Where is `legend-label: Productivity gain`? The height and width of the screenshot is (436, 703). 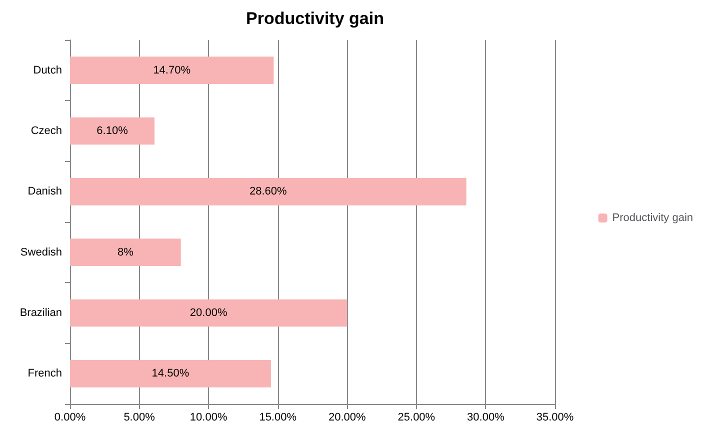 legend-label: Productivity gain is located at coordinates (653, 218).